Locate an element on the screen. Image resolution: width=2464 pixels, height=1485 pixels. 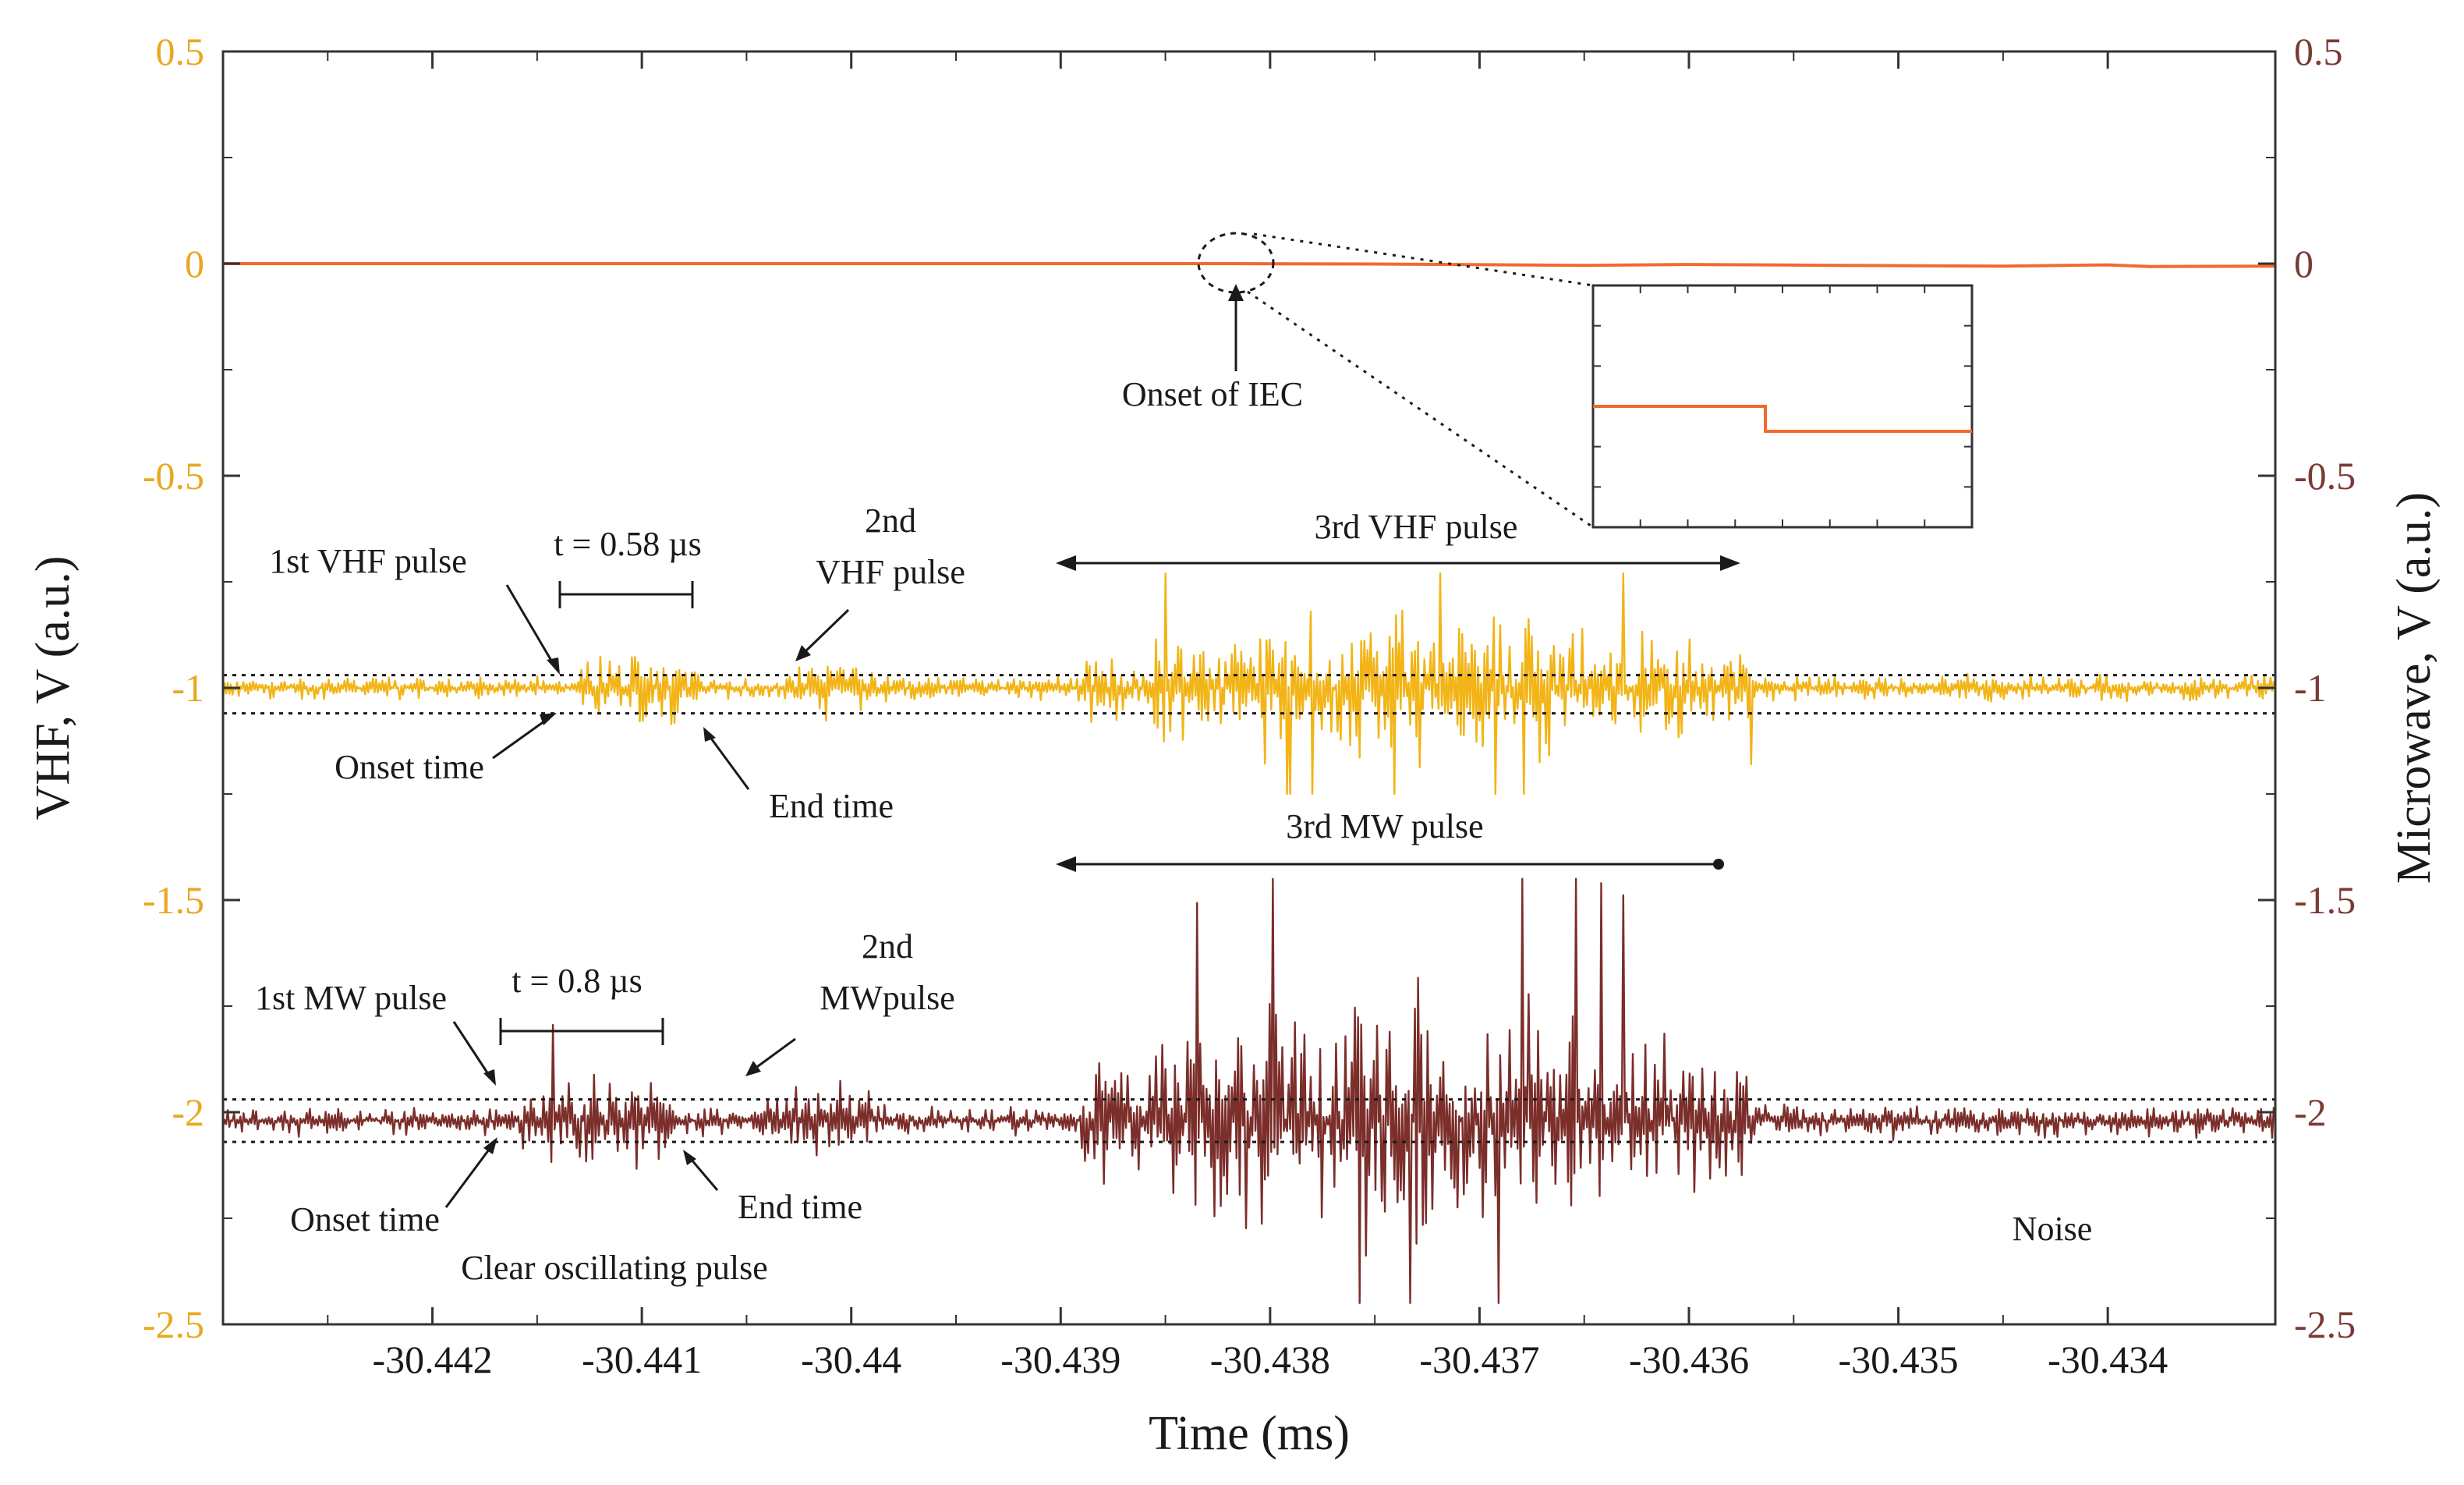
y-tick-label-right: -2 is located at coordinates (2311, 1112).